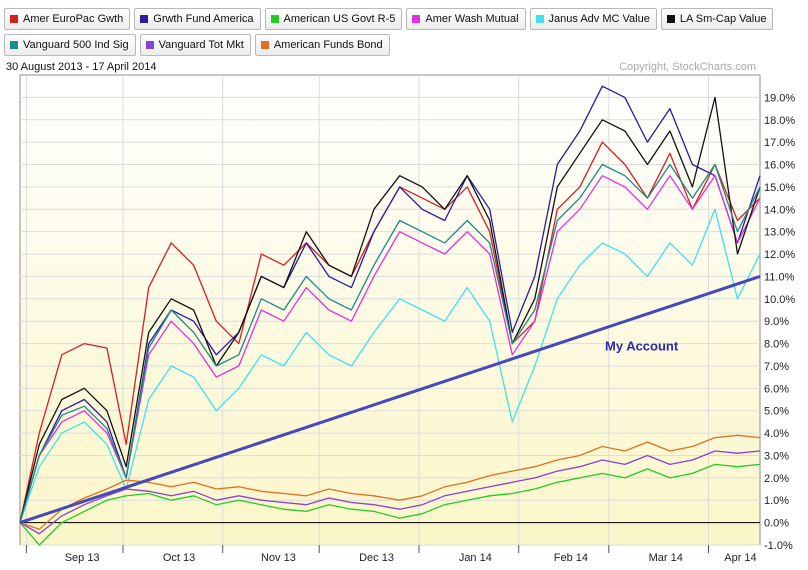 Image resolution: width=808 pixels, height=570 pixels. What do you see at coordinates (723, 19) in the screenshot?
I see `legend-label: LA Sm-Cap Value` at bounding box center [723, 19].